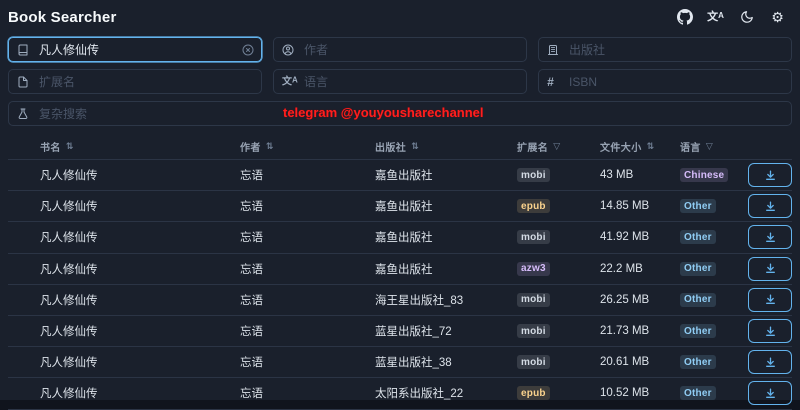  What do you see at coordinates (625, 206) in the screenshot?
I see `file-size: 14.85 MB` at bounding box center [625, 206].